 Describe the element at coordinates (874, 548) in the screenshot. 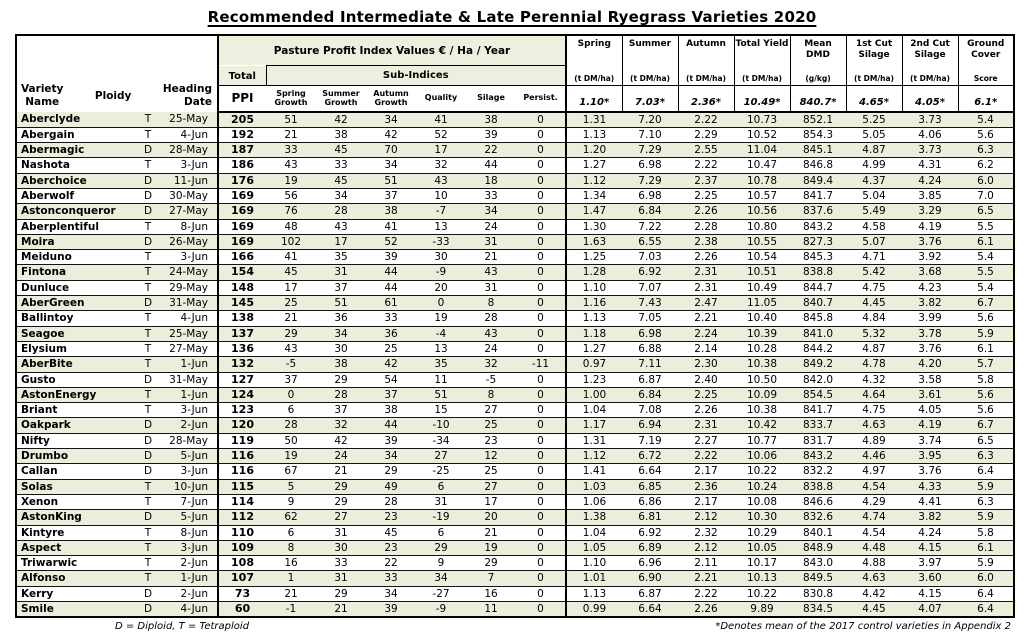

I see `first-cut-silage-cell: 4.48` at that location.